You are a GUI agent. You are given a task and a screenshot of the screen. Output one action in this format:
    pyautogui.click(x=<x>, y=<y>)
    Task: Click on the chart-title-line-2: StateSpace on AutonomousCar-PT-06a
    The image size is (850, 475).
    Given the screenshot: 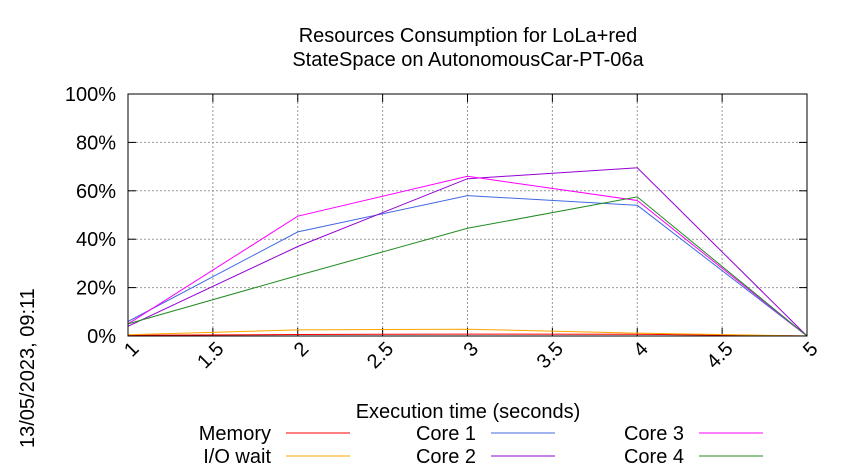 What is the action you would take?
    pyautogui.click(x=468, y=60)
    